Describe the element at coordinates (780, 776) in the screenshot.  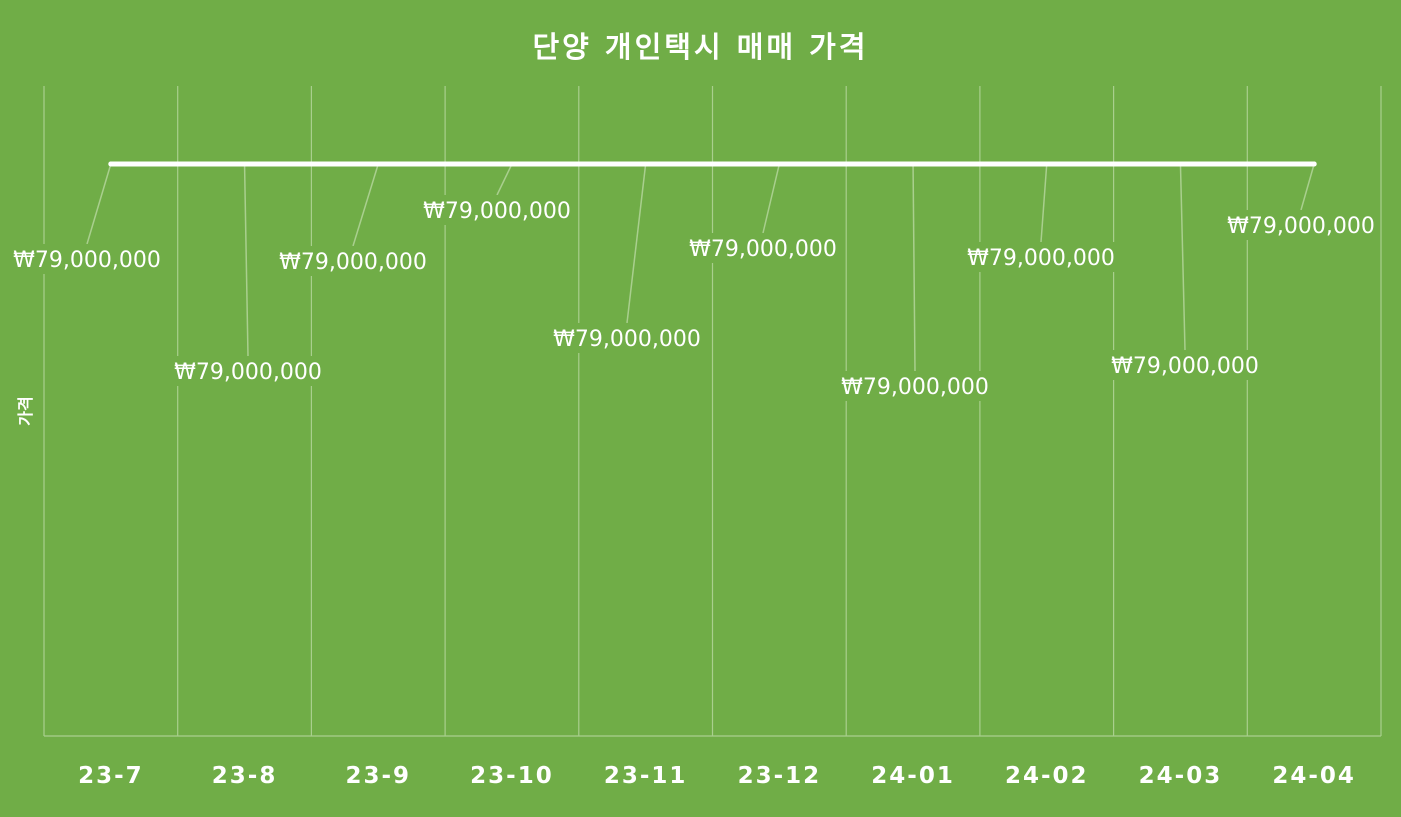
I see `x-tick-label: 23-12` at that location.